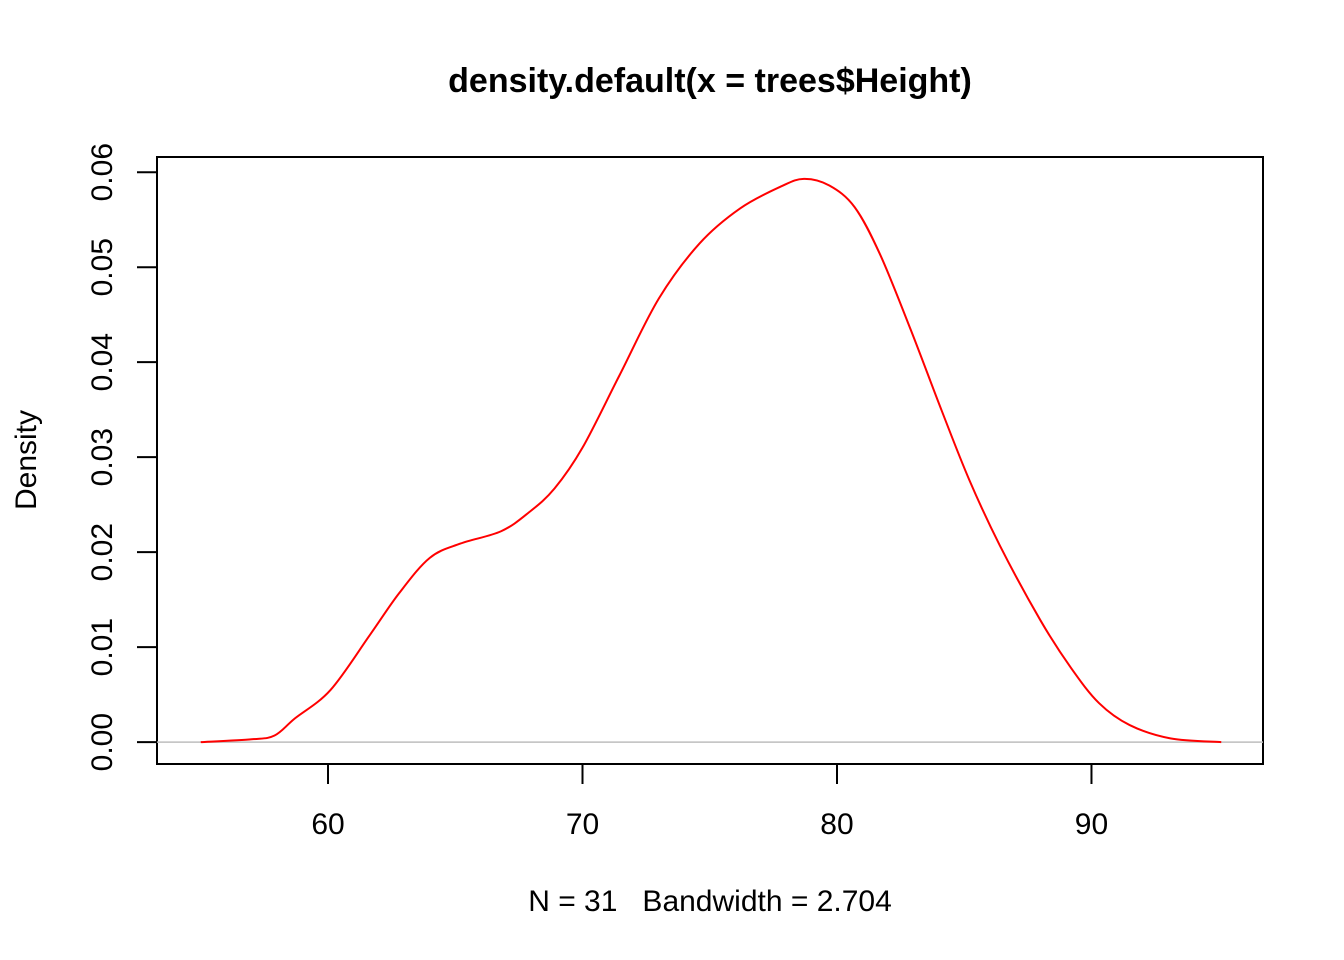 Image resolution: width=1344 pixels, height=960 pixels. What do you see at coordinates (102, 267) in the screenshot?
I see `y-tick-label: 0.05` at bounding box center [102, 267].